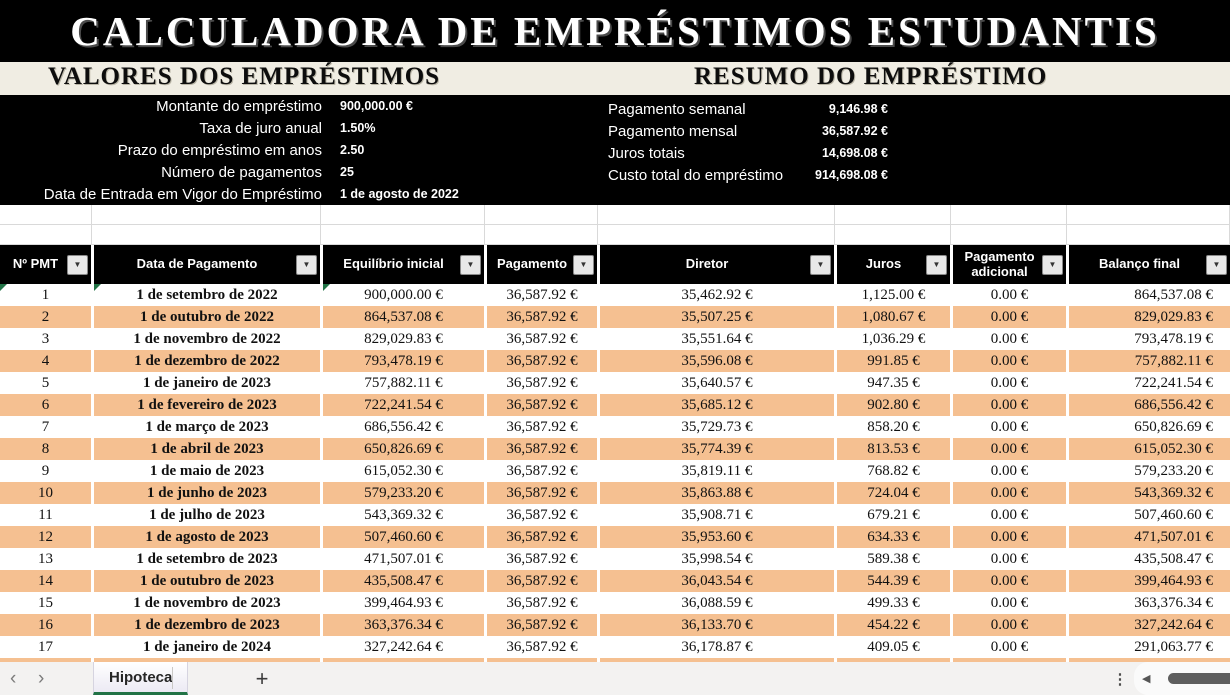 Image resolution: width=1230 pixels, height=695 pixels. I want to click on cell-r5-c3: 757,882.11 €, so click(403, 383).